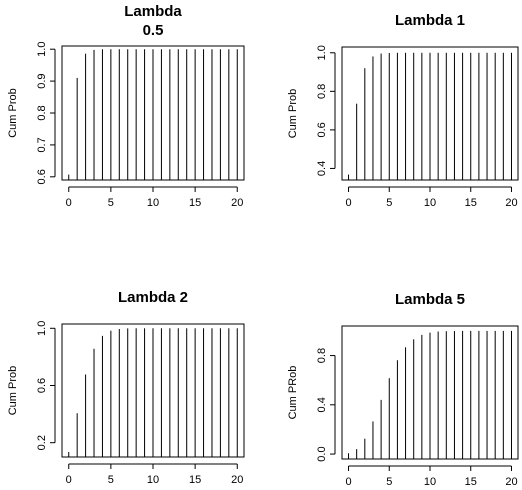 The image size is (522, 490). What do you see at coordinates (42, 80) in the screenshot?
I see `y-tick-label: 0.9` at bounding box center [42, 80].